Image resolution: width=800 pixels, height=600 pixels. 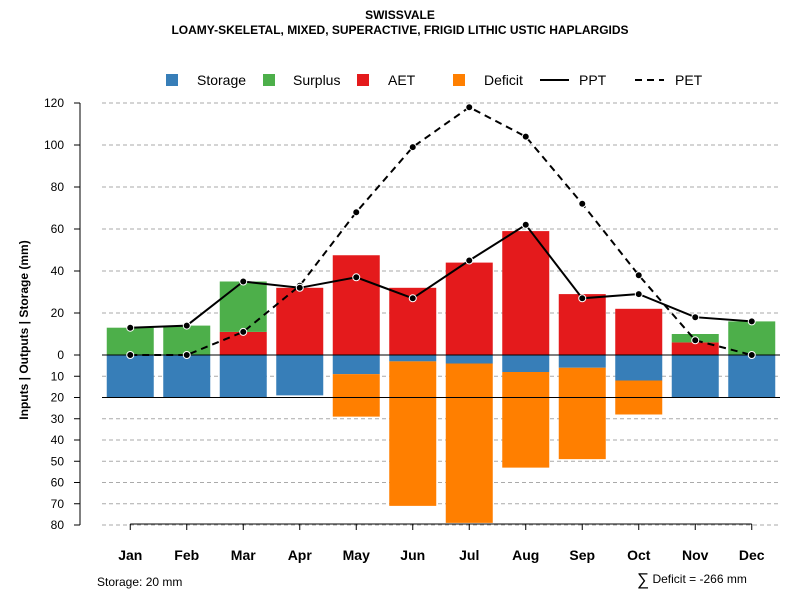 What do you see at coordinates (643, 579) in the screenshot?
I see `sigma-symbol: ∑` at bounding box center [643, 579].